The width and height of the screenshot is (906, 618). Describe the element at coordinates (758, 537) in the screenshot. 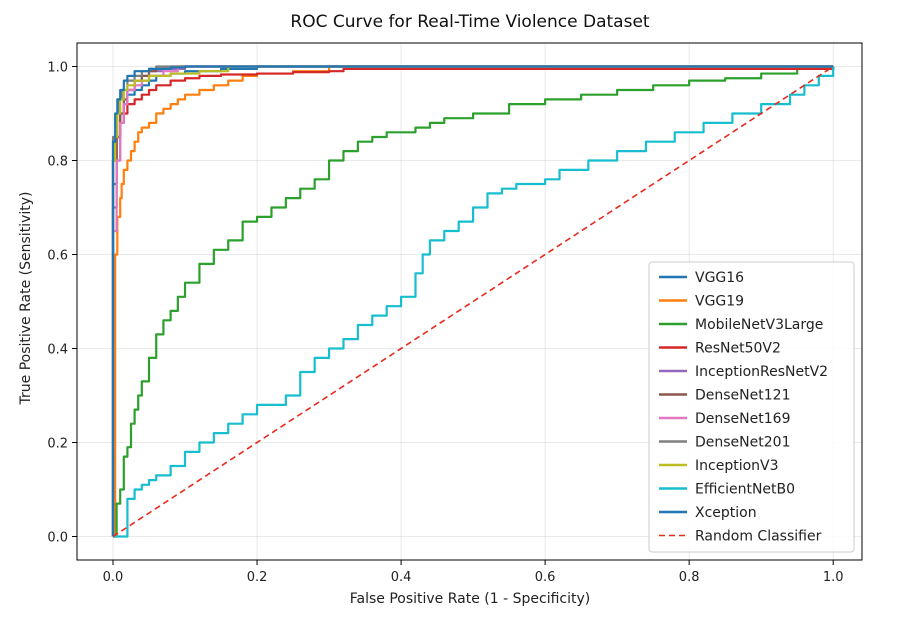

I see `legend-label: Random Classifier` at that location.